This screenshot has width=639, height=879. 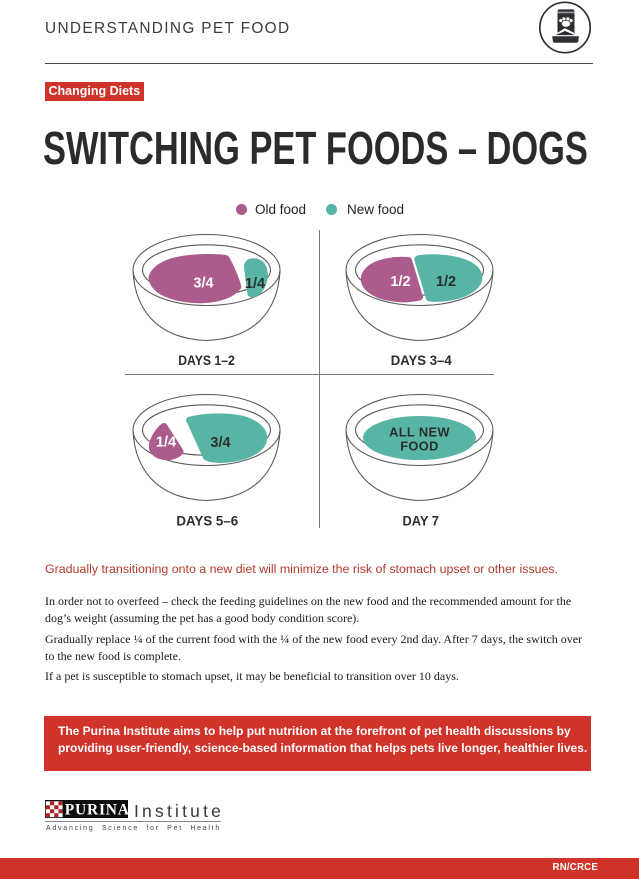 What do you see at coordinates (421, 360) in the screenshot?
I see `svg-text: DAYS 3–4` at bounding box center [421, 360].